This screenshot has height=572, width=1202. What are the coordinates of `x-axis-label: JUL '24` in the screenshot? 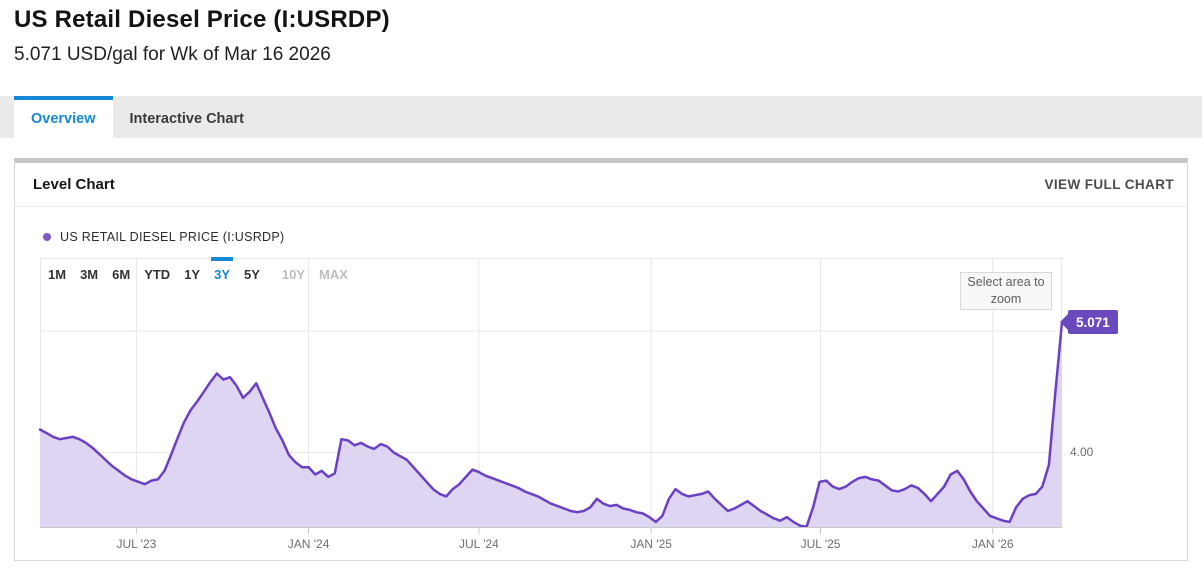 It's located at (478, 544).